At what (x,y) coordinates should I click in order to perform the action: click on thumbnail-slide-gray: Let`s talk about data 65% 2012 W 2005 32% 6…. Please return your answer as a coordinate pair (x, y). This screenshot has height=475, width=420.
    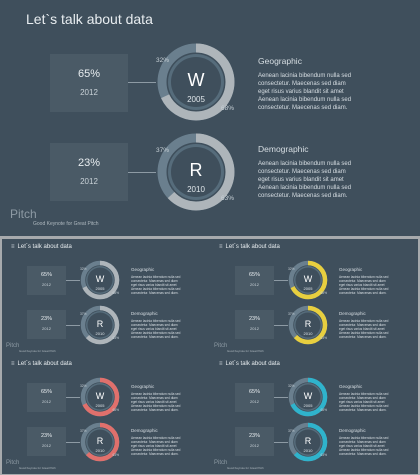
    Looking at the image, I should click on (106, 298).